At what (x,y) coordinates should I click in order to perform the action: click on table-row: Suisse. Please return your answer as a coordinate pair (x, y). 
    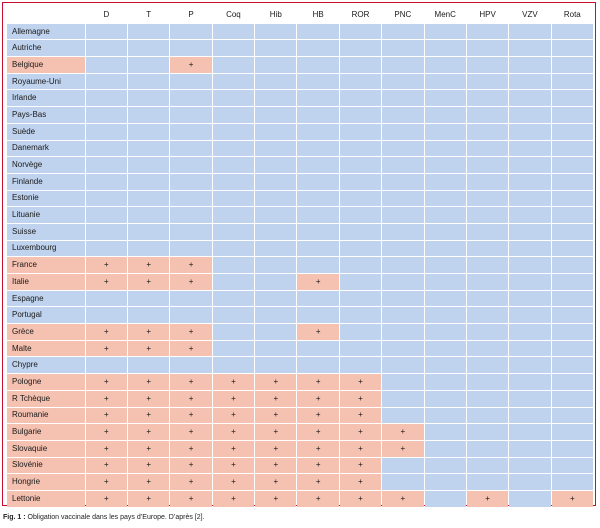
    Looking at the image, I should click on (300, 231).